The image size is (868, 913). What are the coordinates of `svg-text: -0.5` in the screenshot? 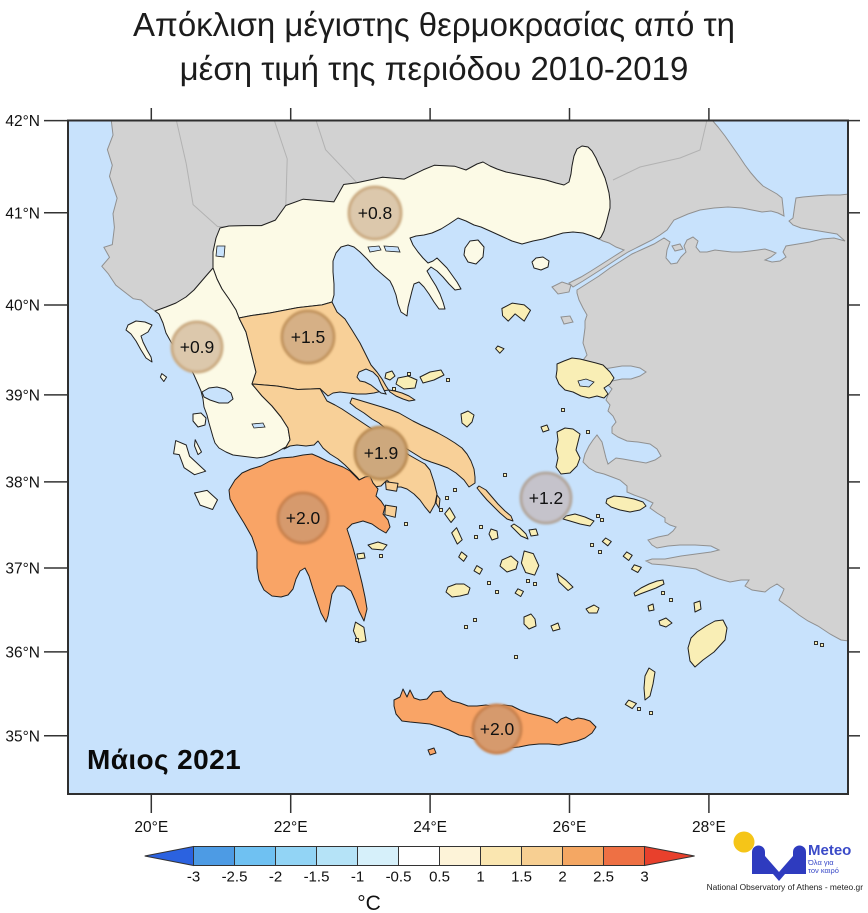 It's located at (399, 877).